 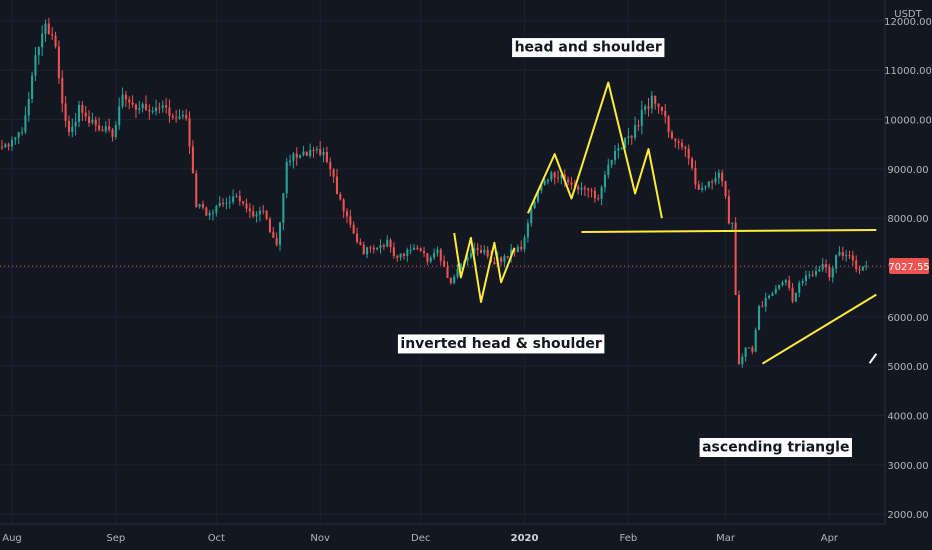 What do you see at coordinates (588, 48) in the screenshot?
I see `annotation-hs: head and shoulder` at bounding box center [588, 48].